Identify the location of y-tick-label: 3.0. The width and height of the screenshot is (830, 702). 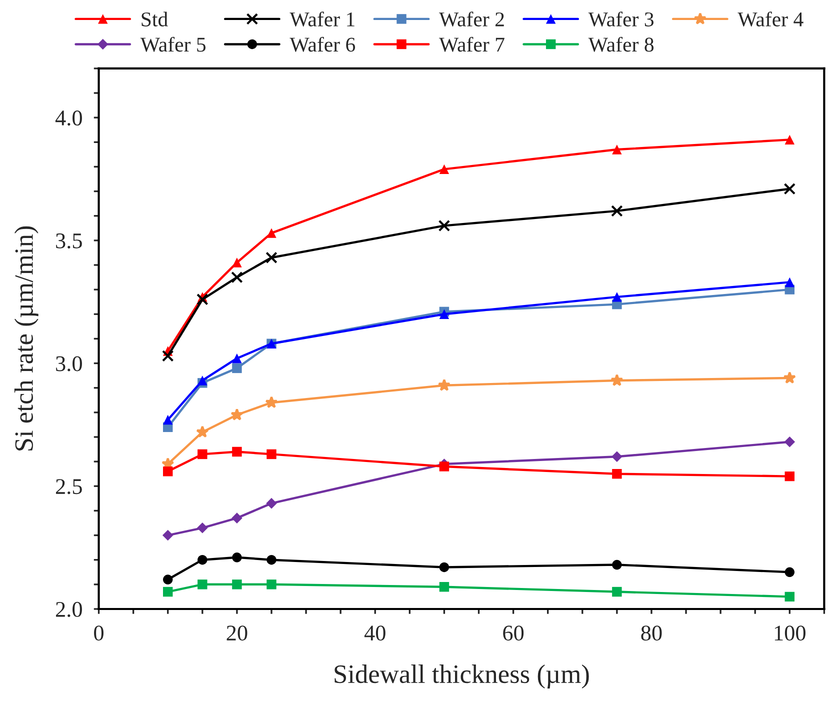
(69, 364).